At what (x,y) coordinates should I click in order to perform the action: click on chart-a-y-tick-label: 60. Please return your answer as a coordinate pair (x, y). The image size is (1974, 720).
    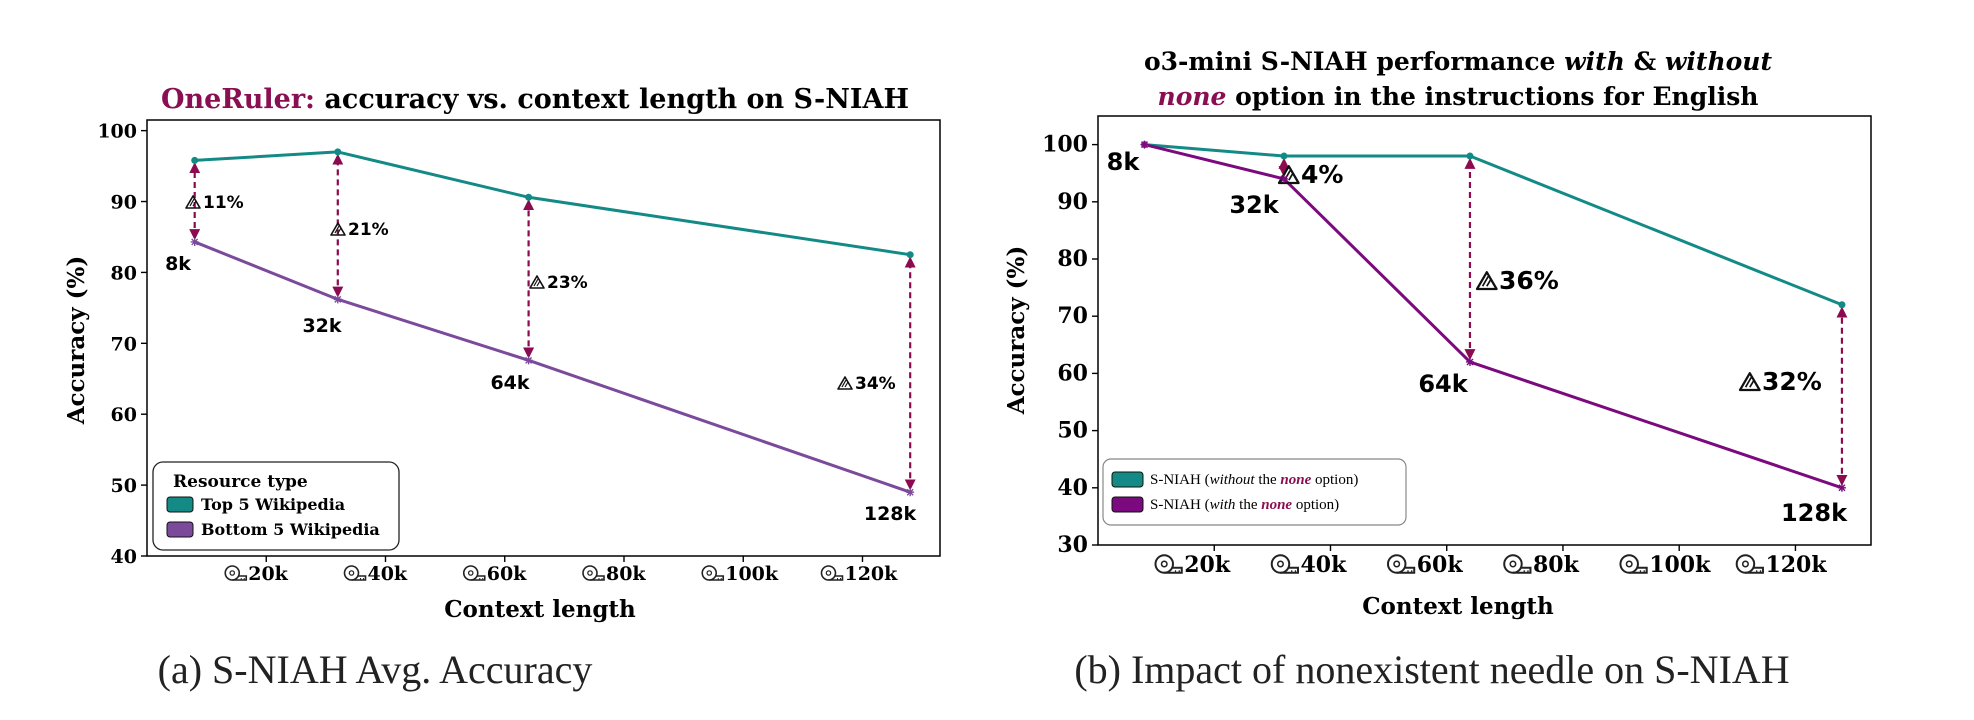
    Looking at the image, I should click on (124, 415).